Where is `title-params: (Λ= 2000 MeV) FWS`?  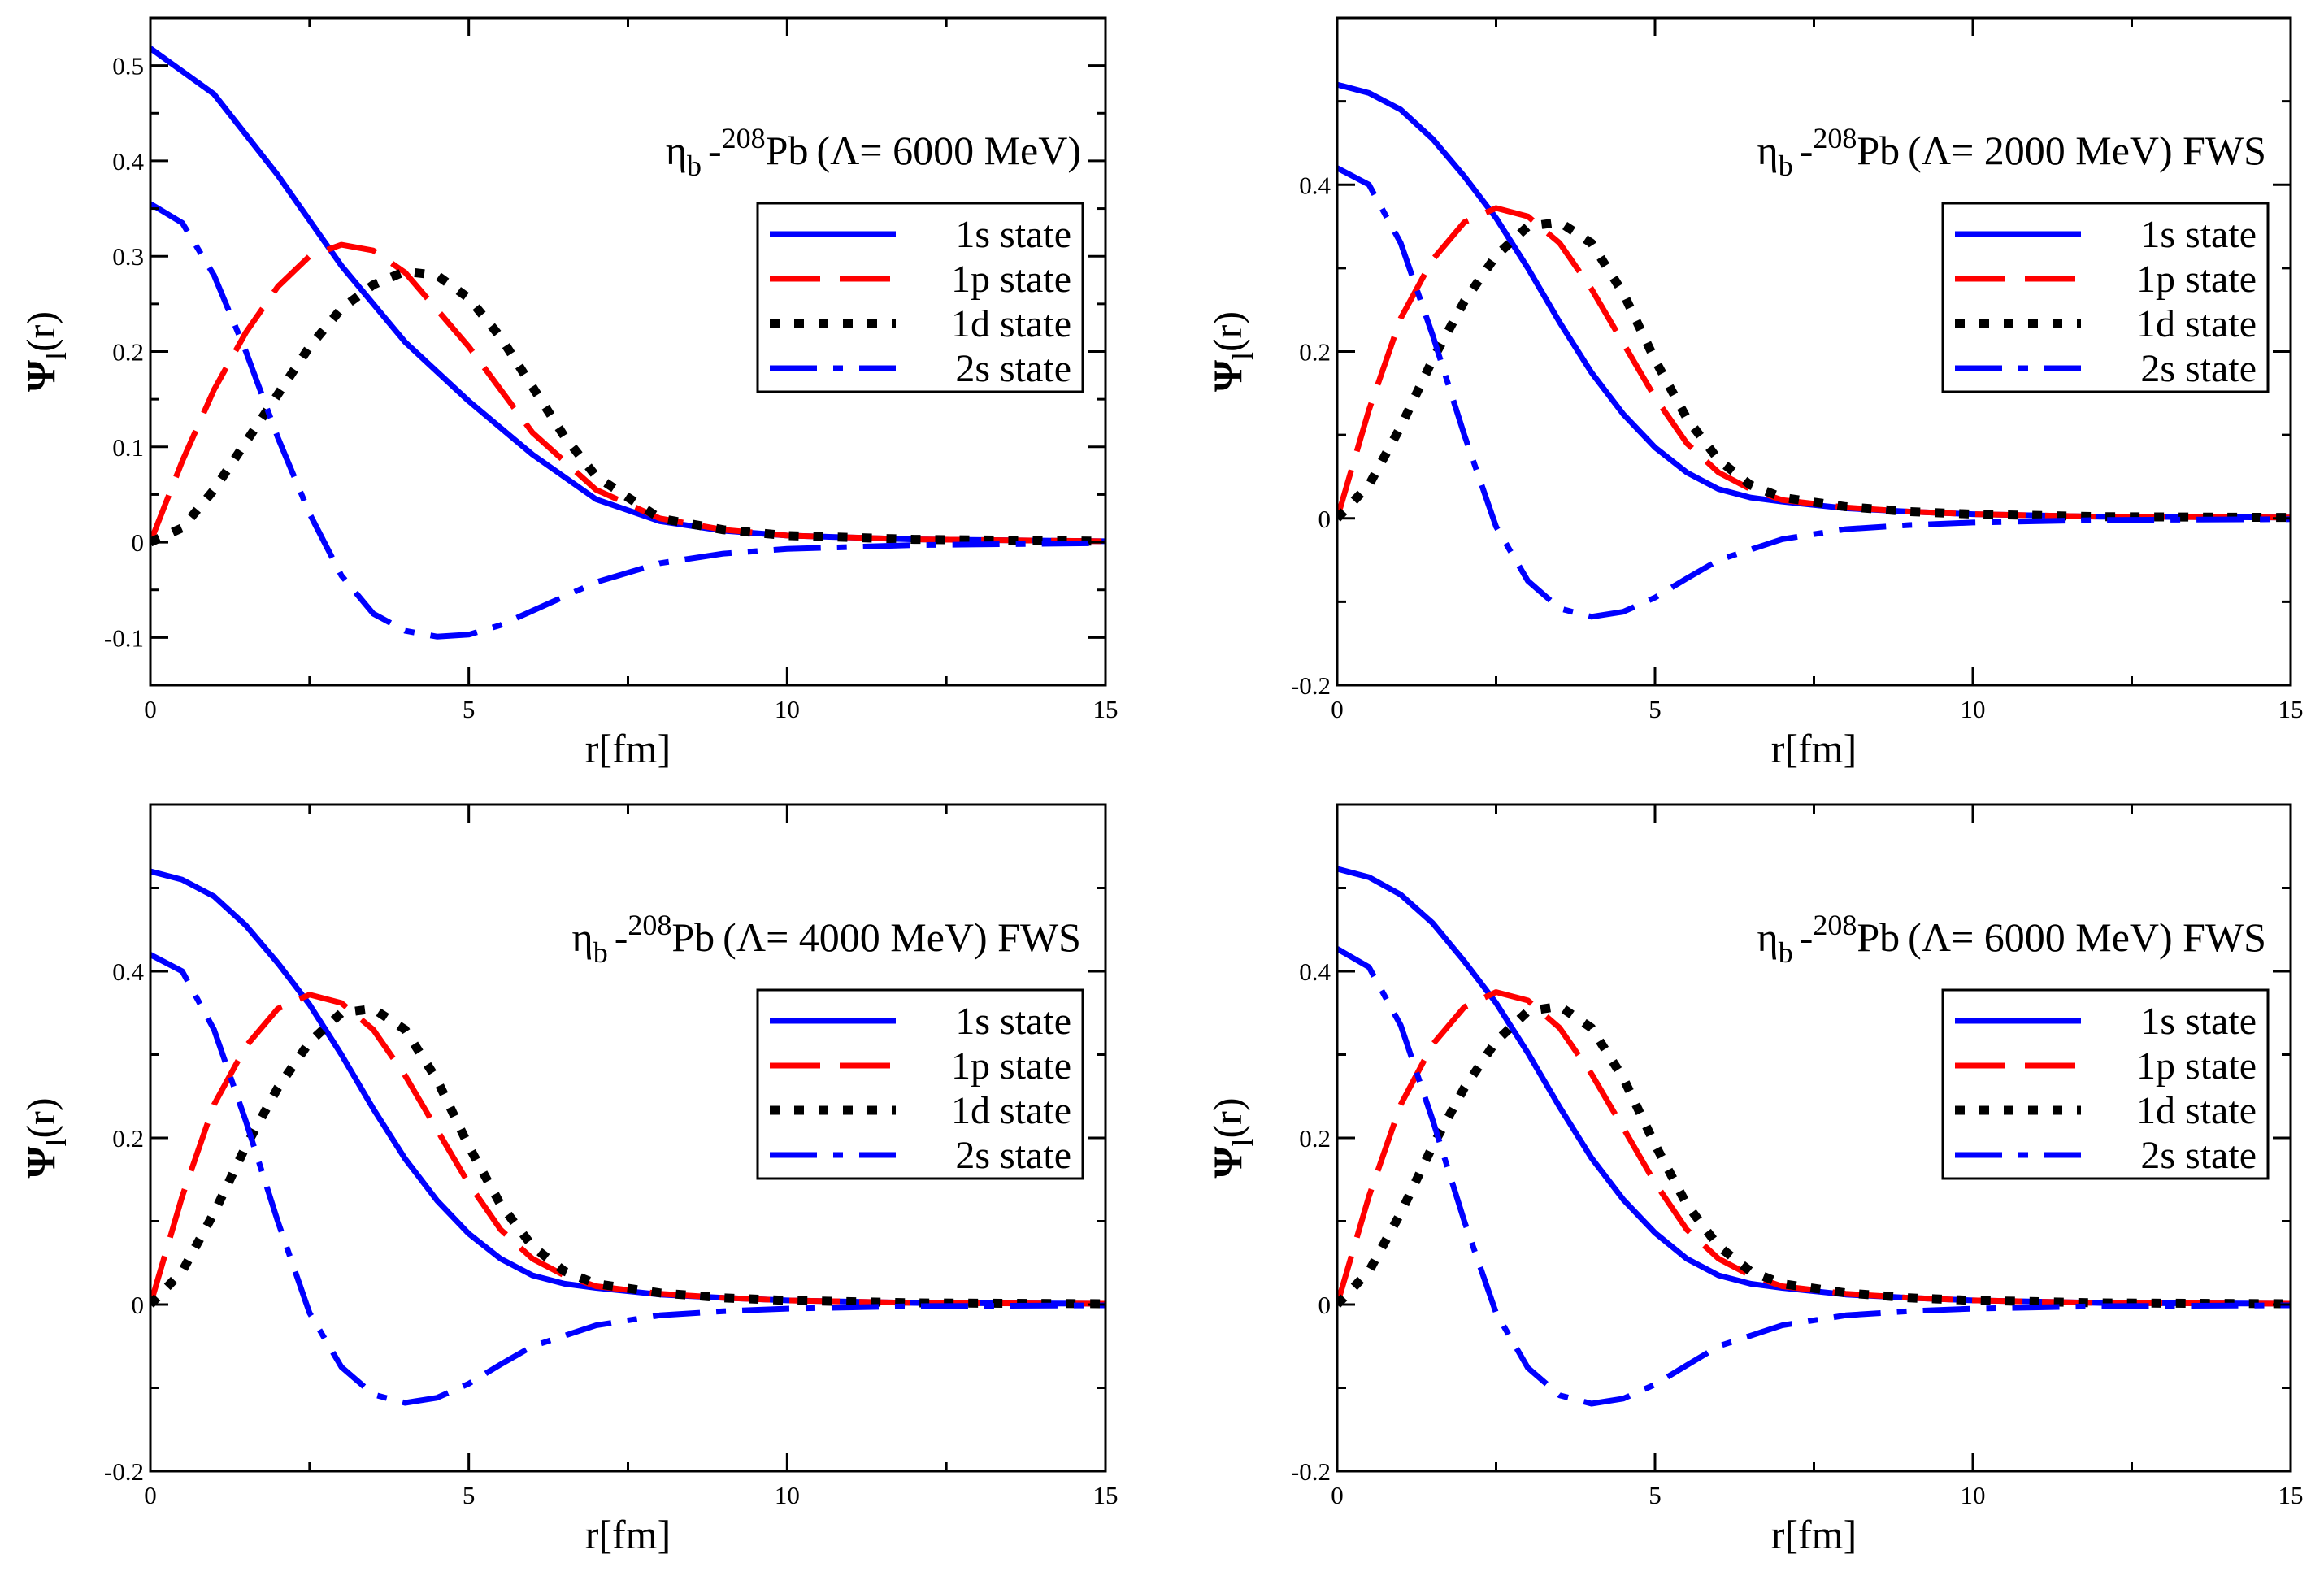 title-params: (Λ= 2000 MeV) FWS is located at coordinates (2087, 151).